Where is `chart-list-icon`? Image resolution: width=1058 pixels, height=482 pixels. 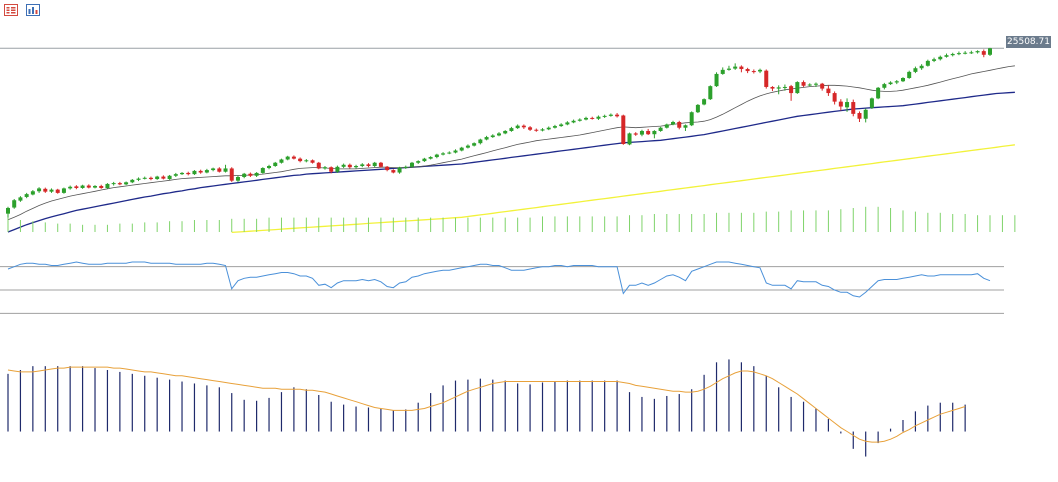
chart-list-icon is located at coordinates (11, 10).